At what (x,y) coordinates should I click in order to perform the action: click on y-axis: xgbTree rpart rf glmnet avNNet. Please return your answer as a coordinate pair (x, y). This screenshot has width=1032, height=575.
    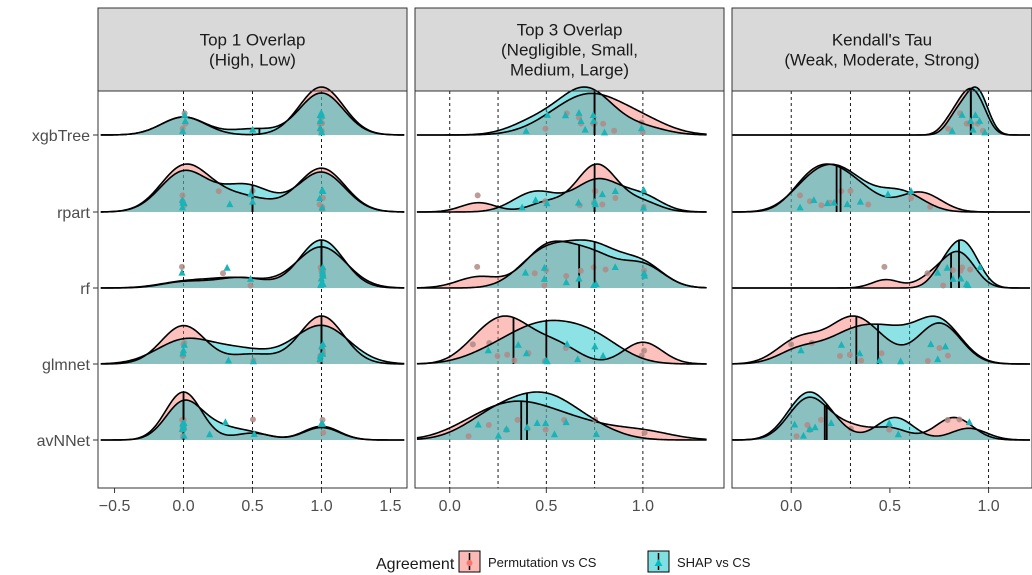
    Looking at the image, I should click on (65, 289).